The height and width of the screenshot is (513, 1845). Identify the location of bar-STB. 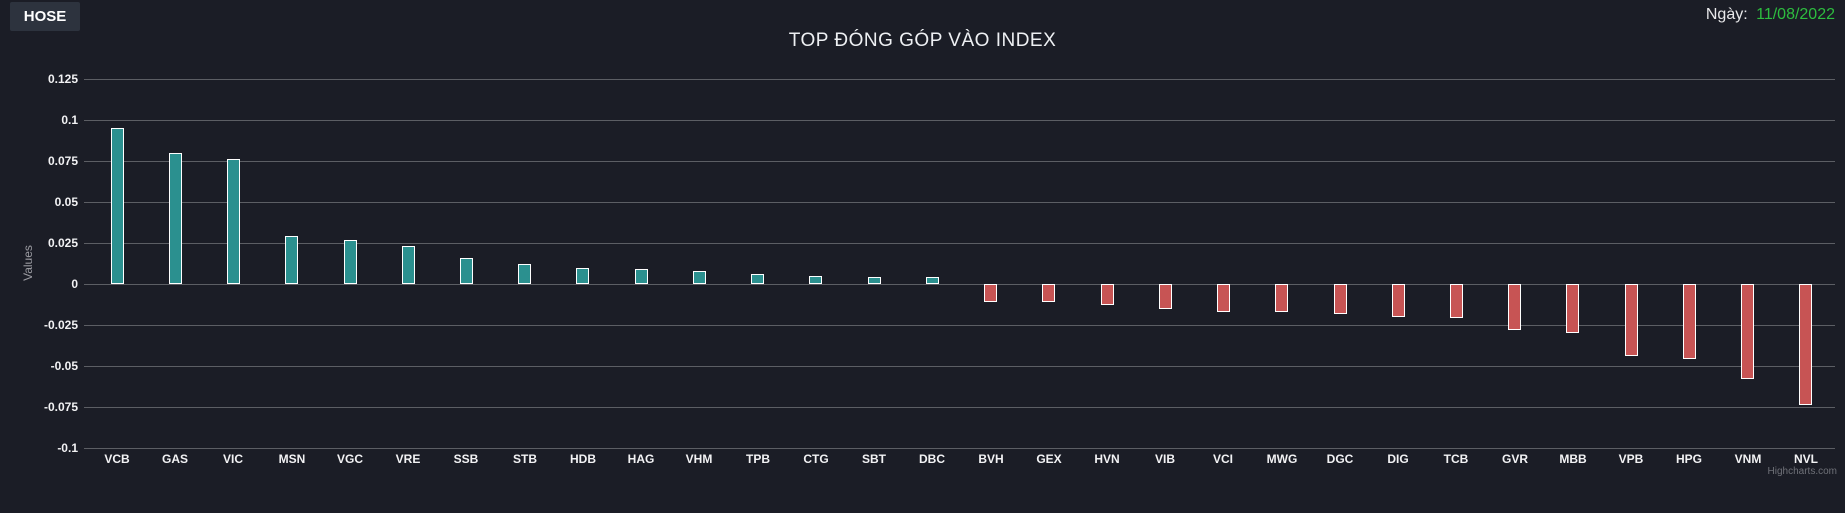
(524, 274).